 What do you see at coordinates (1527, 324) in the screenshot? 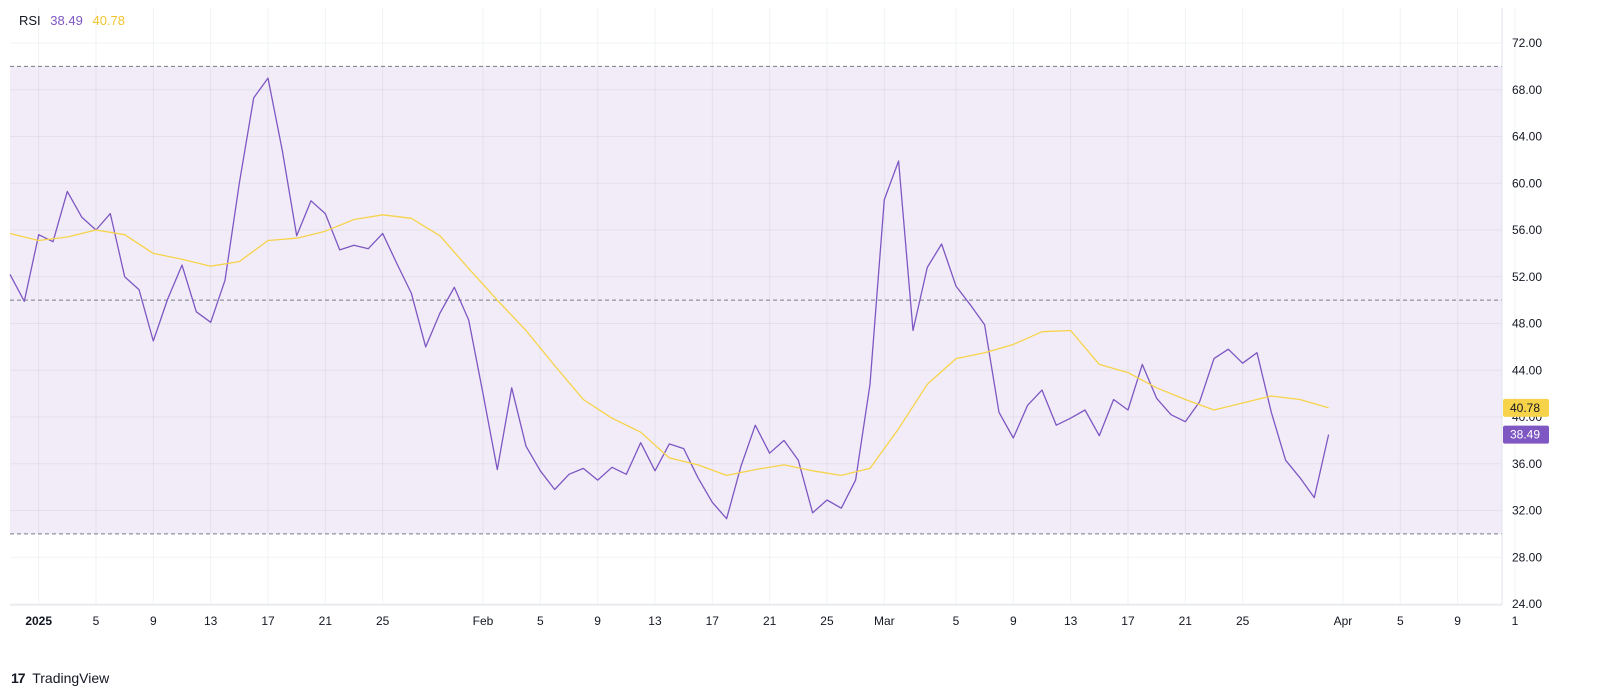
I see `y-tick-label: 48.00` at bounding box center [1527, 324].